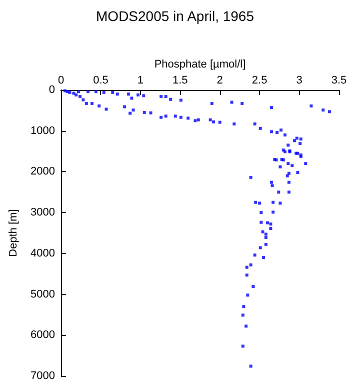 Image resolution: width=350 pixels, height=384 pixels. What do you see at coordinates (100, 80) in the screenshot?
I see `x-tick-label: 0.5` at bounding box center [100, 80].